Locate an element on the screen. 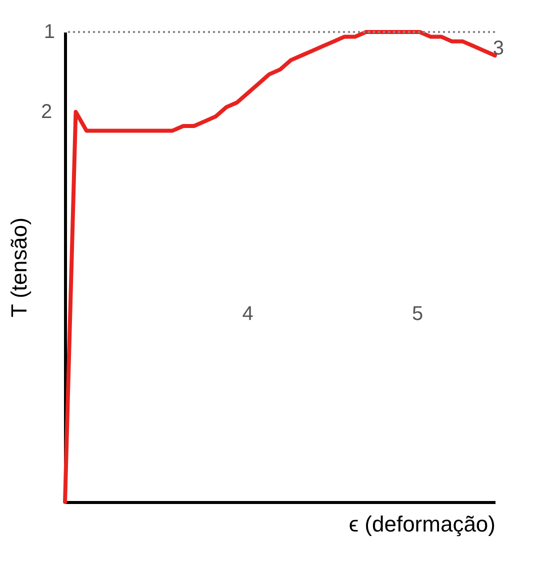 This screenshot has height=563, width=535. x-axis-title: ϵ (deformação) is located at coordinates (422, 524).